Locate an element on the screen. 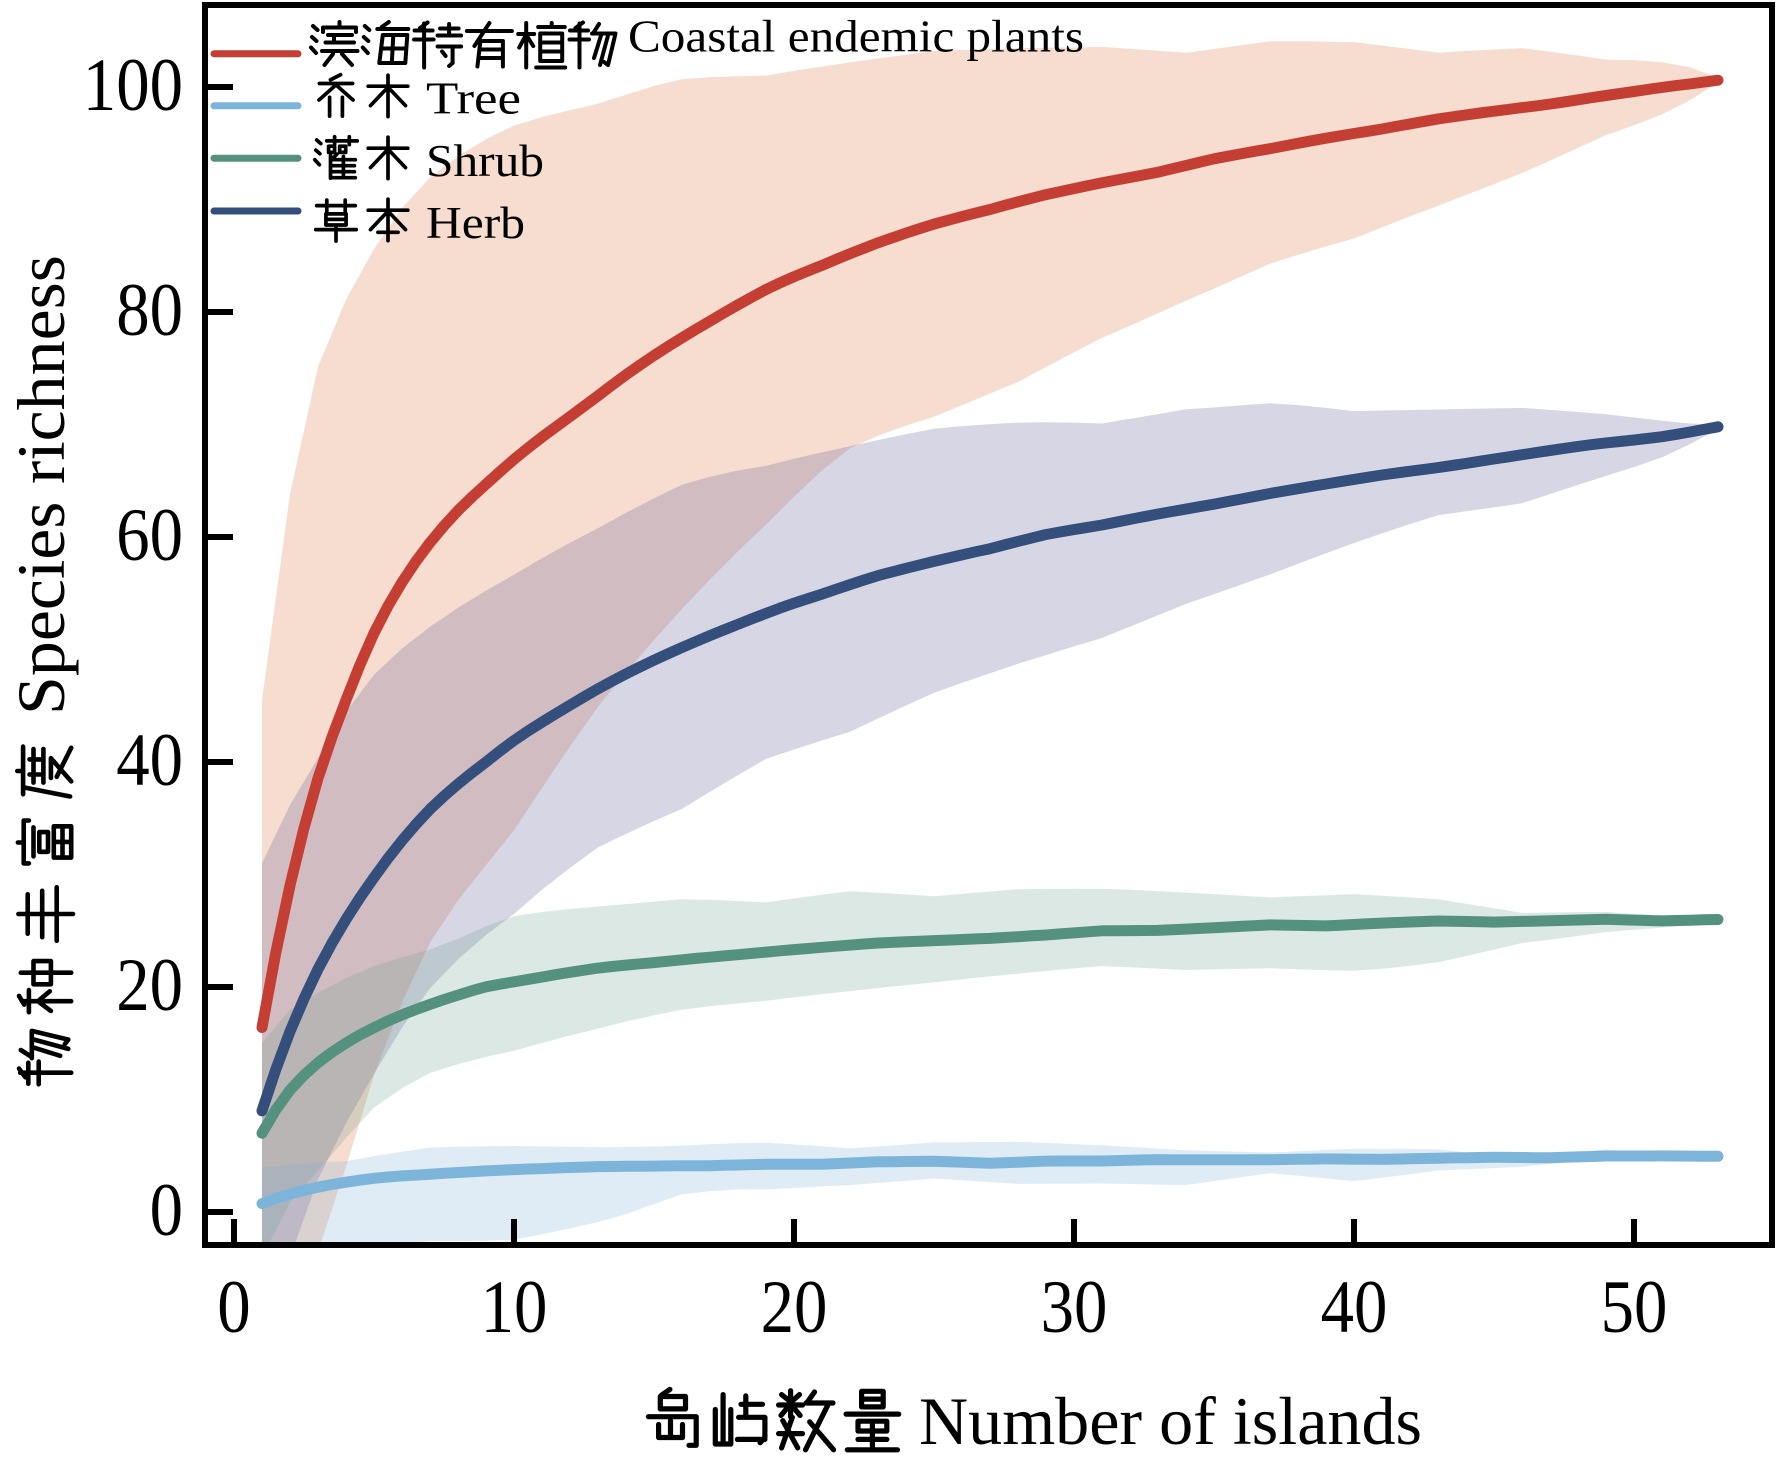 Image resolution: width=1777 pixels, height=1461 pixels. svg-text: Herb is located at coordinates (475, 223).